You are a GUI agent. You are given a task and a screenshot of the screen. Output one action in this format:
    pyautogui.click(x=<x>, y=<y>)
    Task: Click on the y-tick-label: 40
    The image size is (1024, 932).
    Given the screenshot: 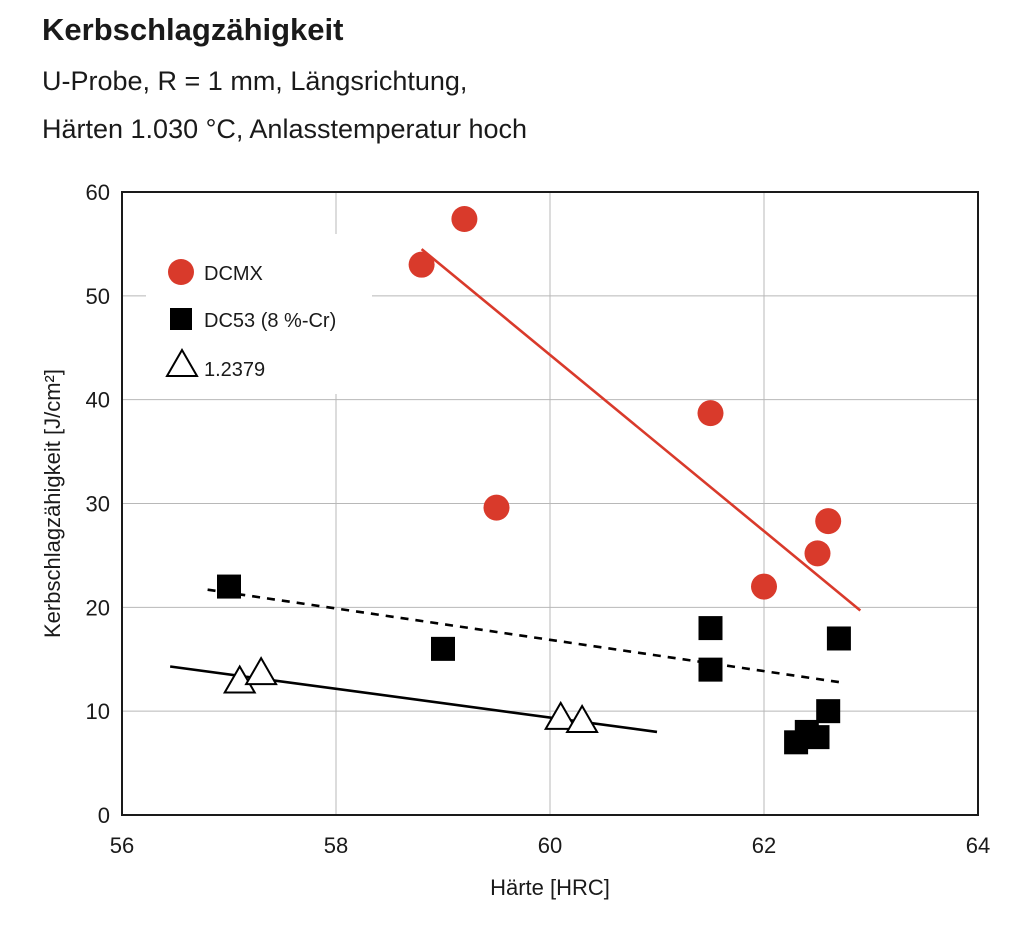 What is the action you would take?
    pyautogui.click(x=98, y=400)
    